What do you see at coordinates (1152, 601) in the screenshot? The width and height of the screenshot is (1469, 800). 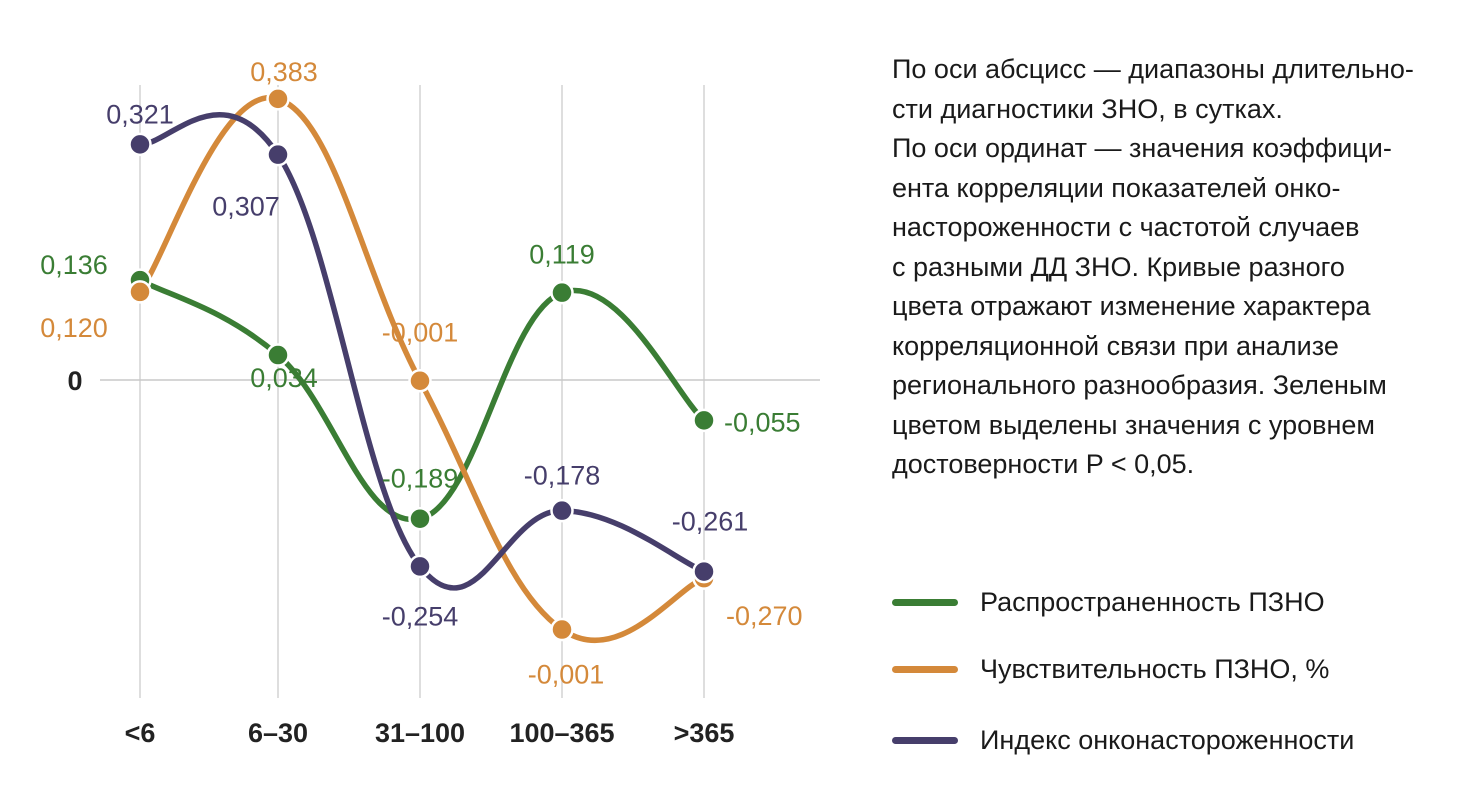 I see `legend-label: Распространенность ПЗНО` at bounding box center [1152, 601].